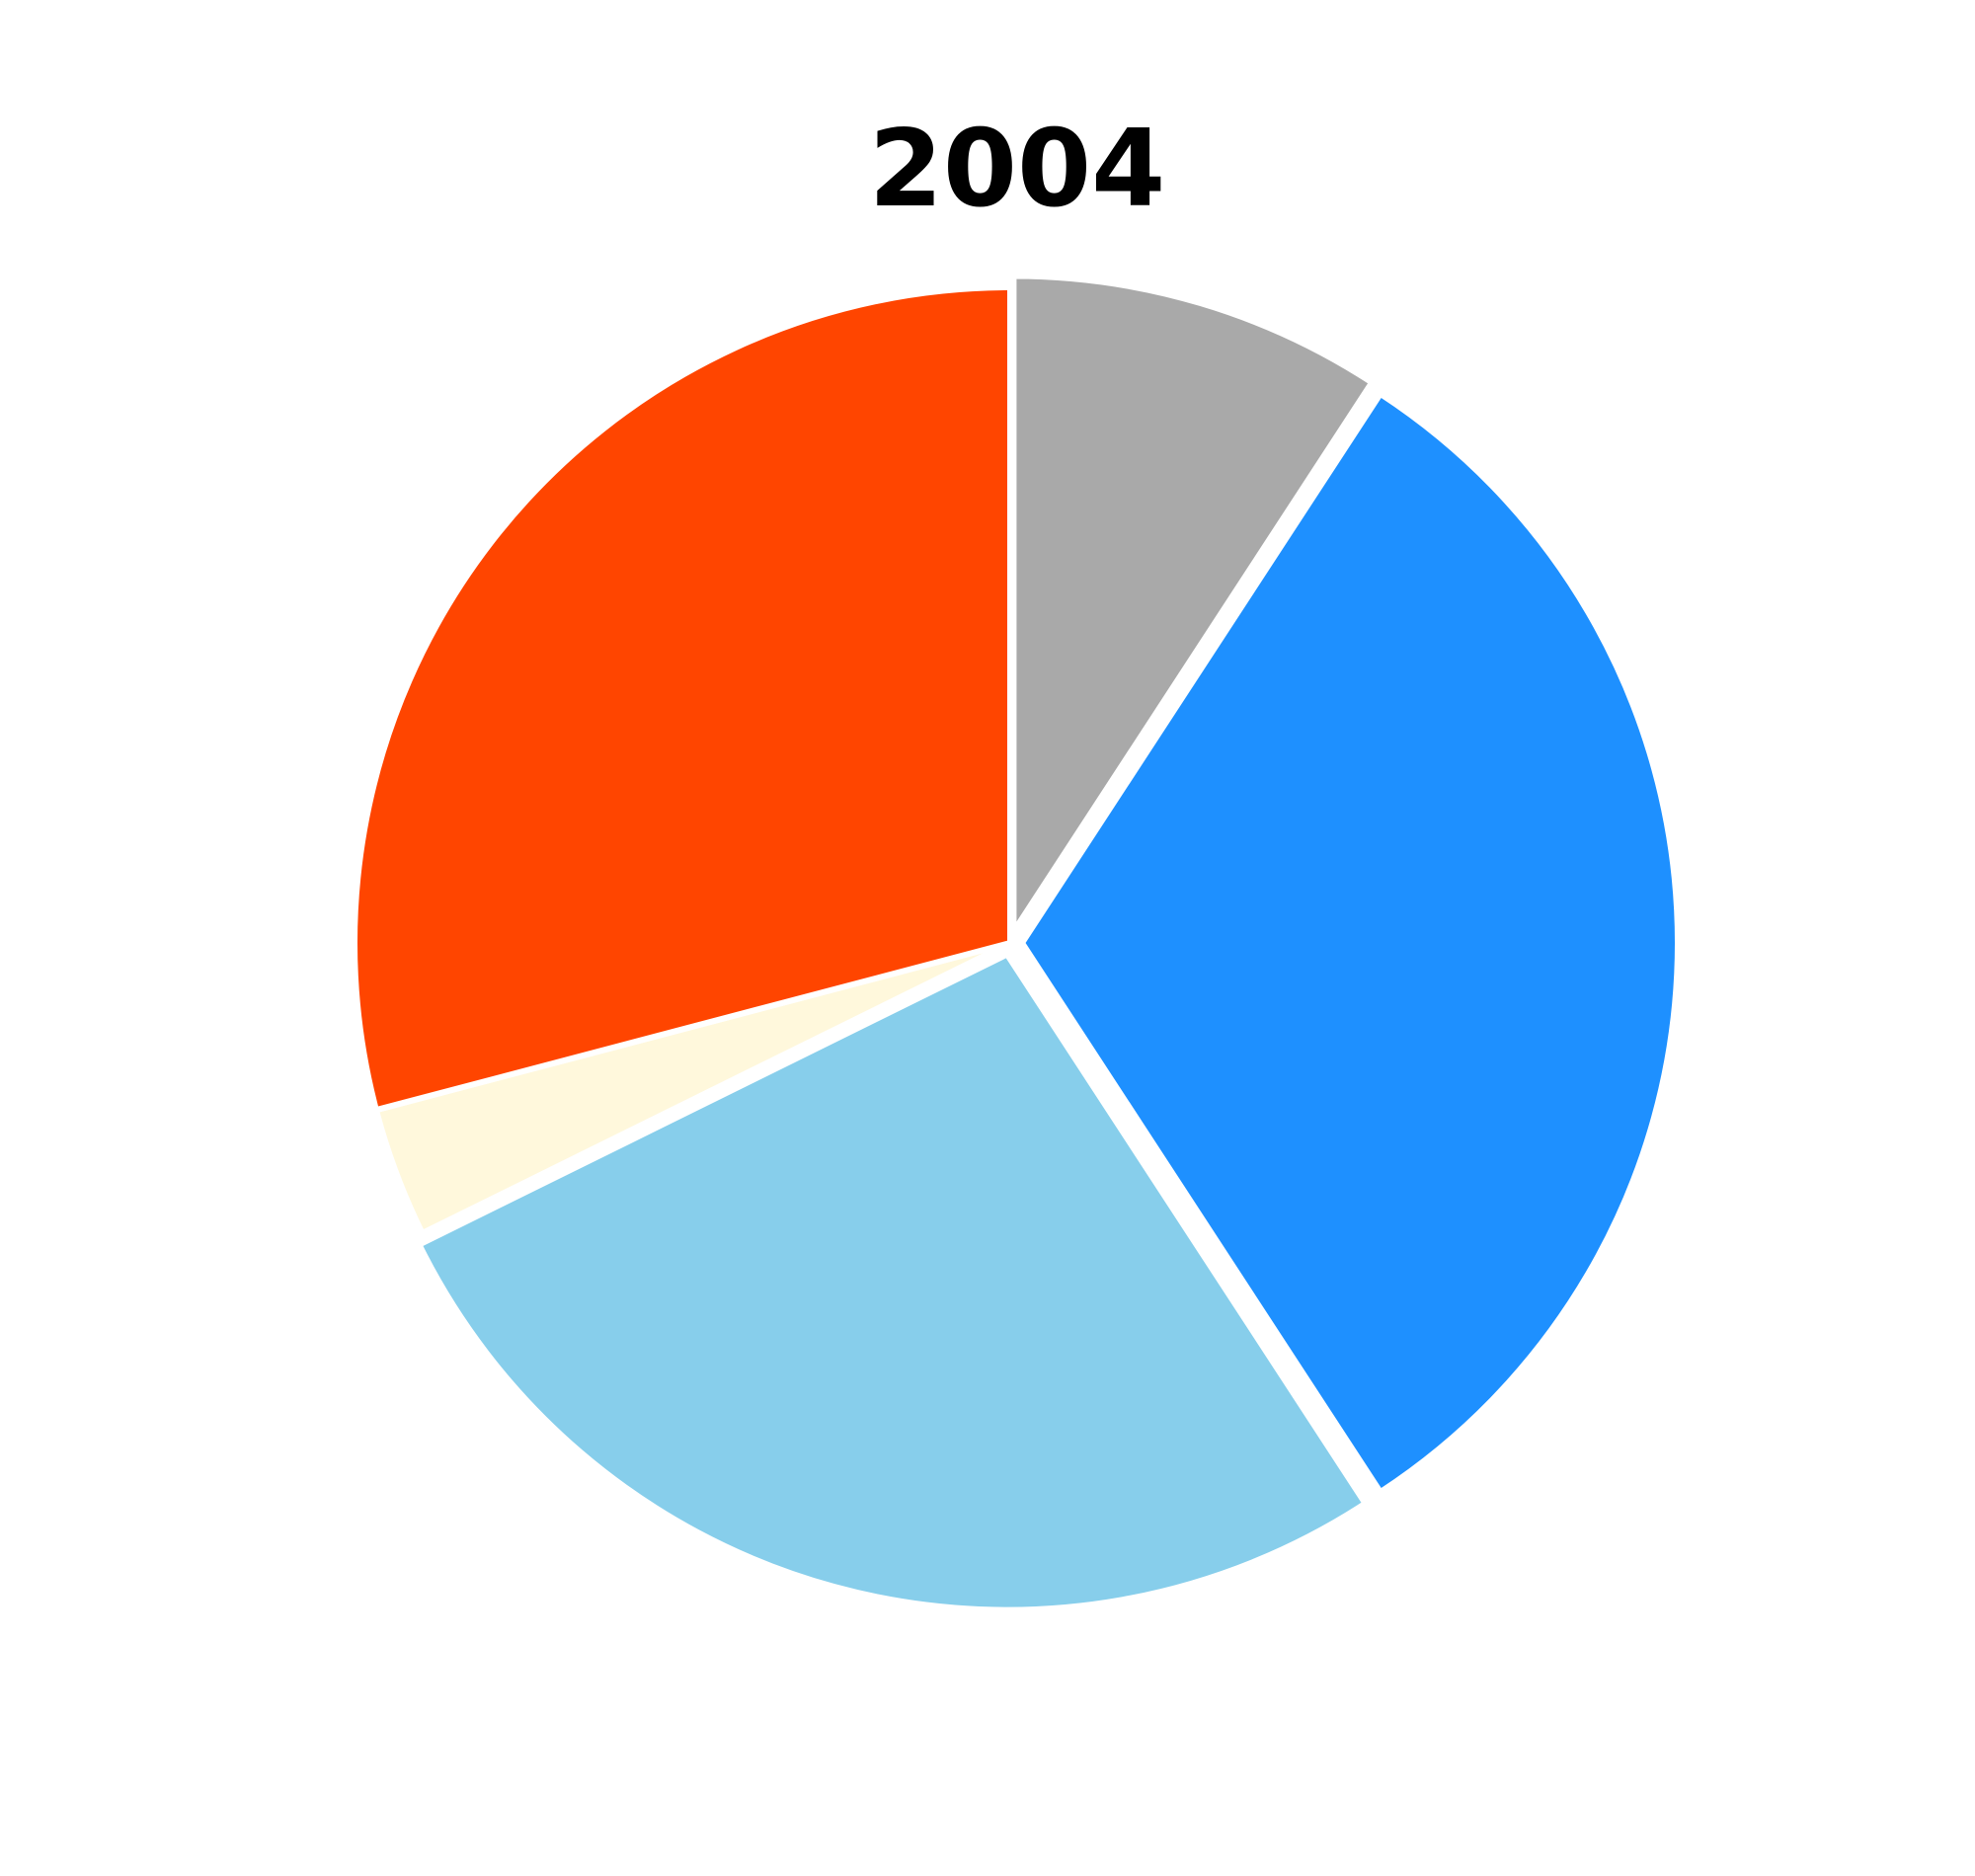 This screenshot has width=1975, height=1876. What do you see at coordinates (1017, 170) in the screenshot?
I see `chart-title: 2004` at bounding box center [1017, 170].